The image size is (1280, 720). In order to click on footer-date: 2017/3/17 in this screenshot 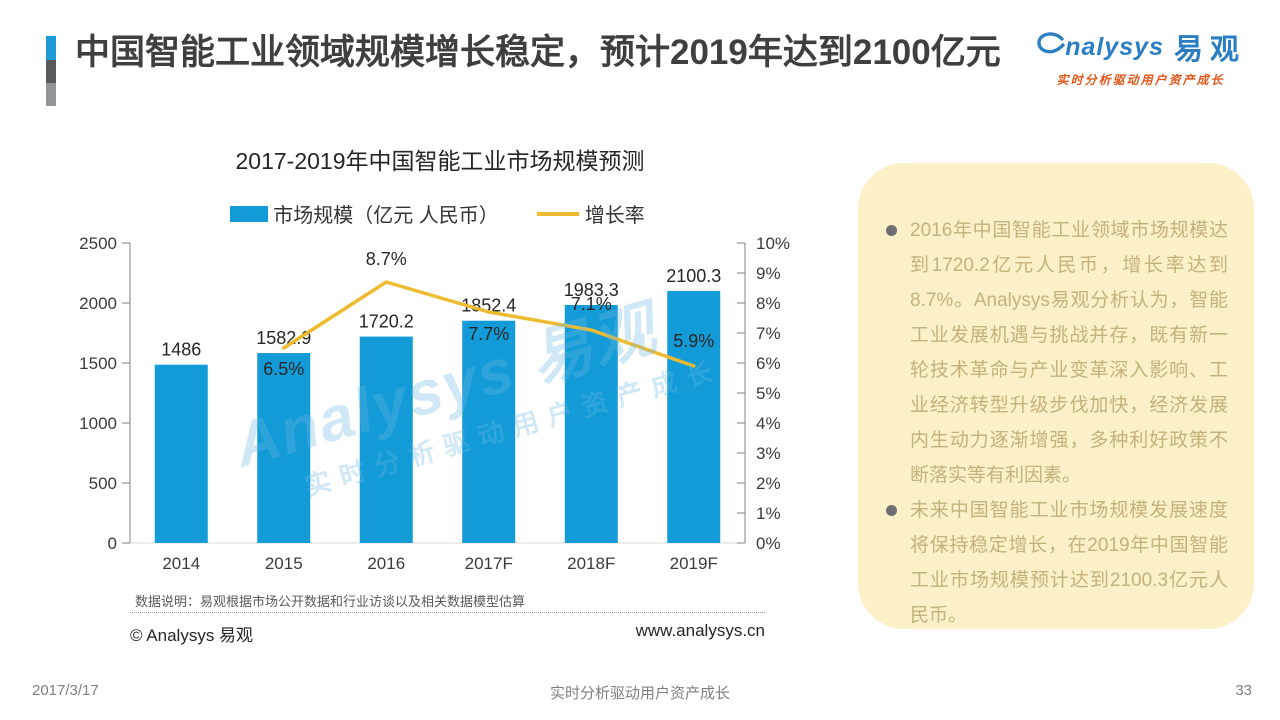, I will do `click(65, 690)`.